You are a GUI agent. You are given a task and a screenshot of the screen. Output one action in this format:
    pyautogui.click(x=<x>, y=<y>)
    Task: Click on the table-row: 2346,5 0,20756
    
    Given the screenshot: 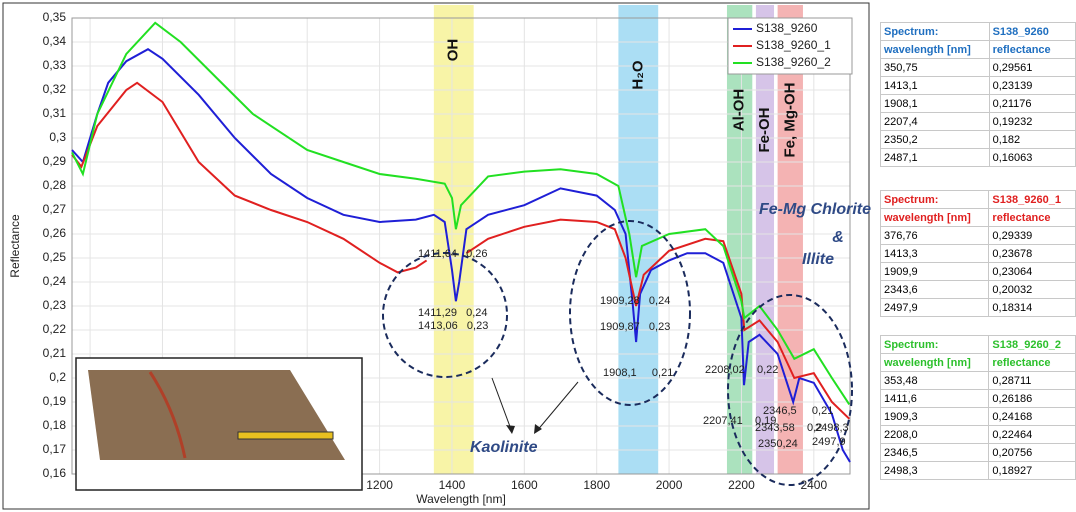 What is the action you would take?
    pyautogui.click(x=977, y=452)
    